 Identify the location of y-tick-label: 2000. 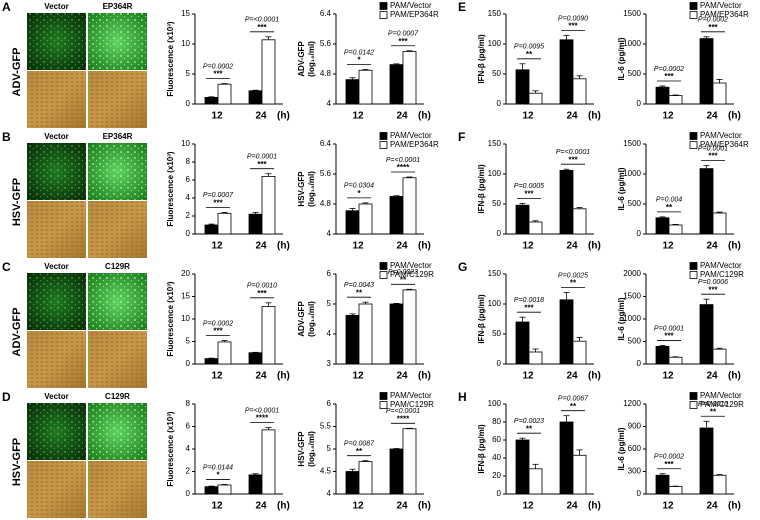
(632, 273).